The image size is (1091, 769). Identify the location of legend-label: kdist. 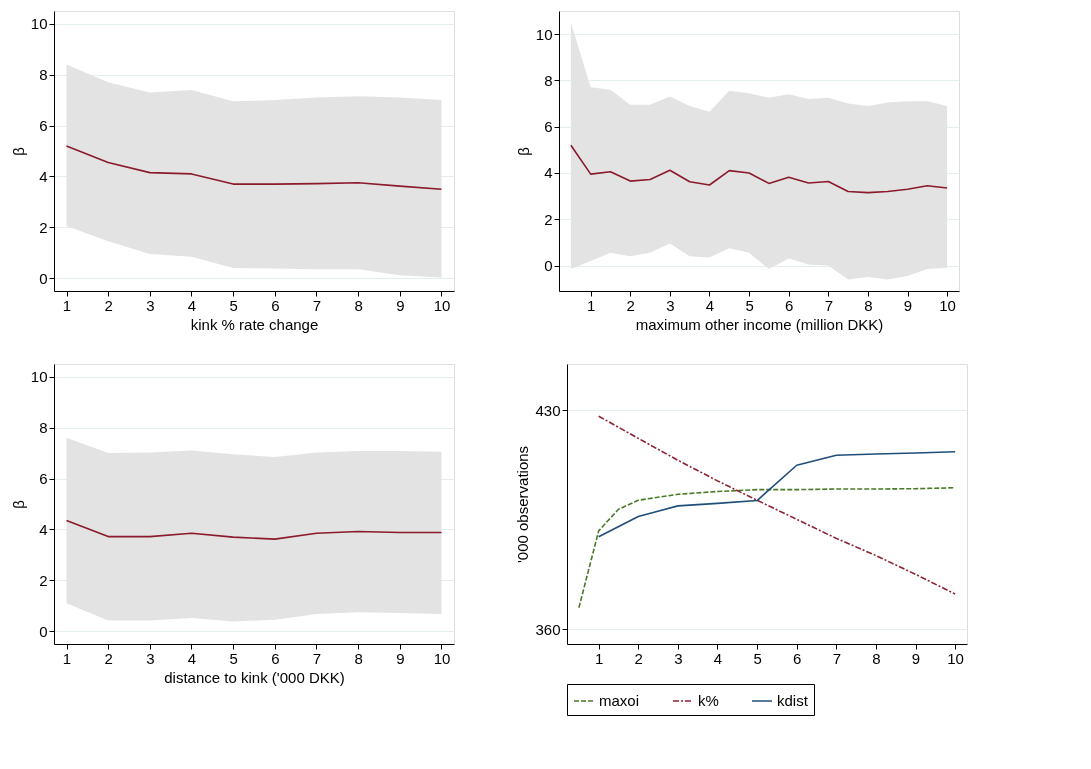
(793, 700).